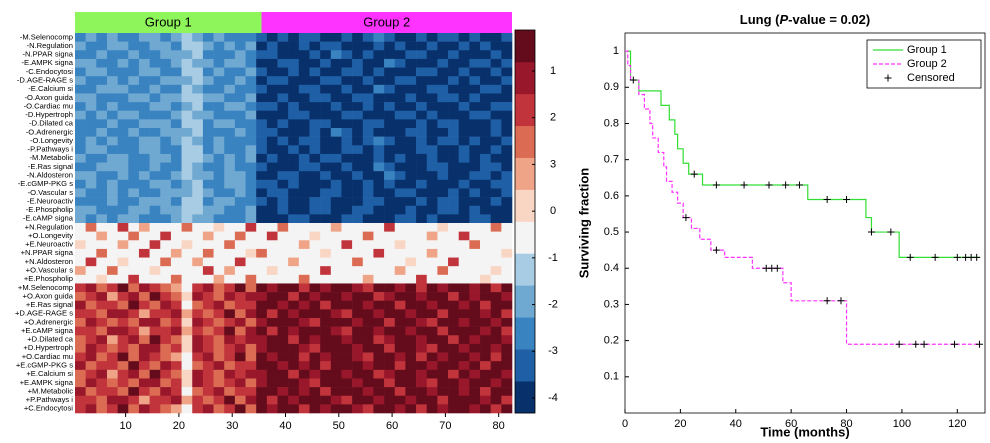  What do you see at coordinates (49, 244) in the screenshot?
I see `row-label: +E.Neuroactiv` at bounding box center [49, 244].